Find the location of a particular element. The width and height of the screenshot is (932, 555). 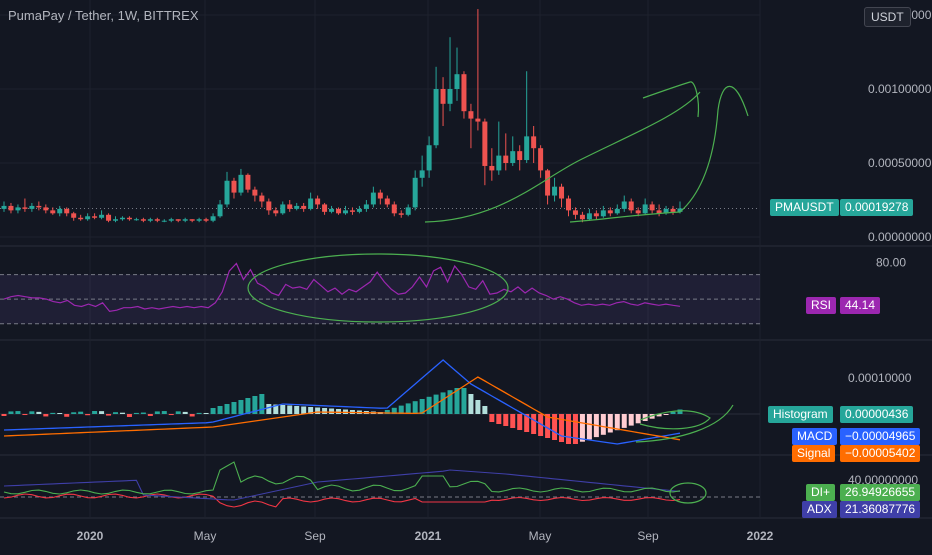

x-tick-label: May is located at coordinates (205, 536).